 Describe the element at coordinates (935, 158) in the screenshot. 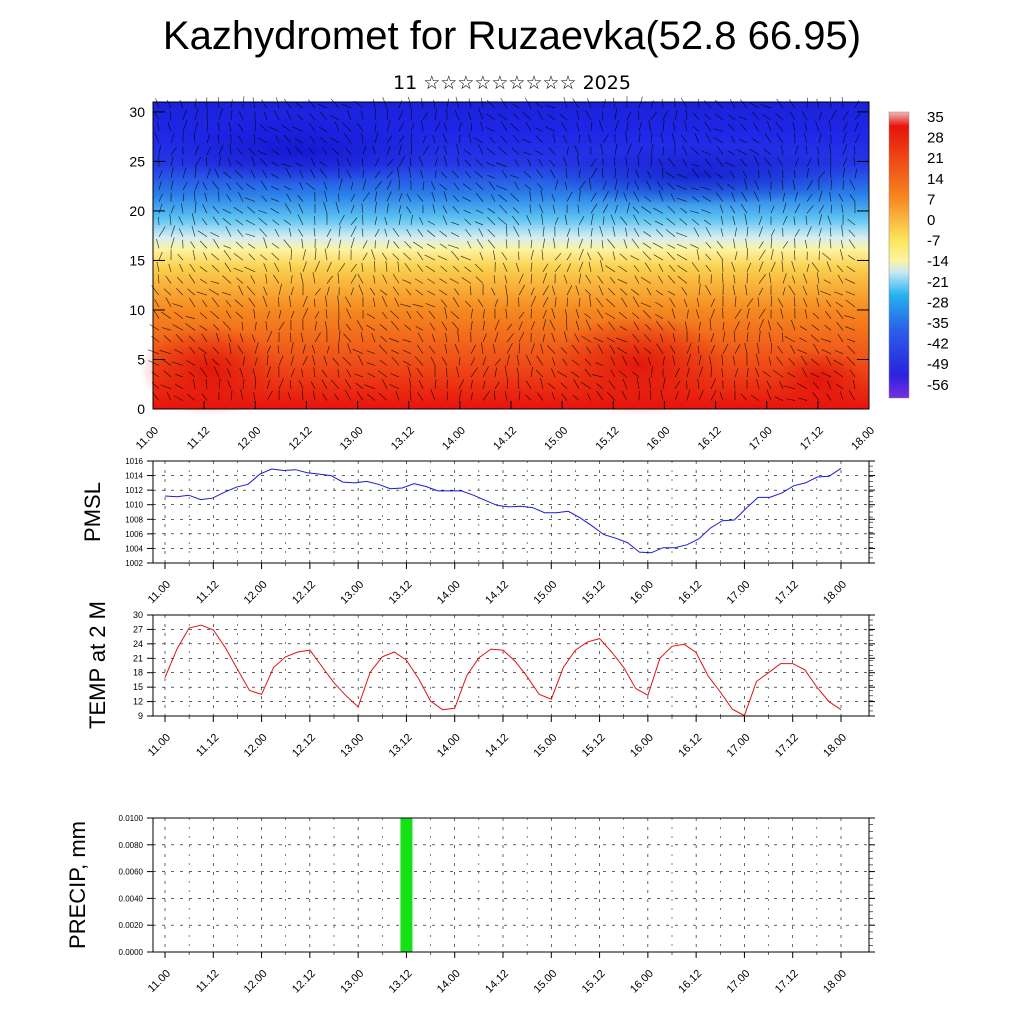

I see `colorbar-label: 21` at that location.